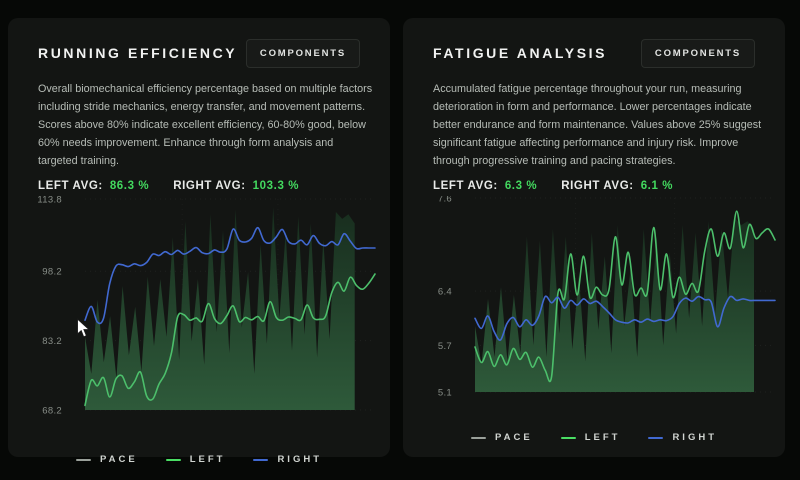  What do you see at coordinates (129, 186) in the screenshot?
I see `left-avg-value: 86.3 %` at bounding box center [129, 186].